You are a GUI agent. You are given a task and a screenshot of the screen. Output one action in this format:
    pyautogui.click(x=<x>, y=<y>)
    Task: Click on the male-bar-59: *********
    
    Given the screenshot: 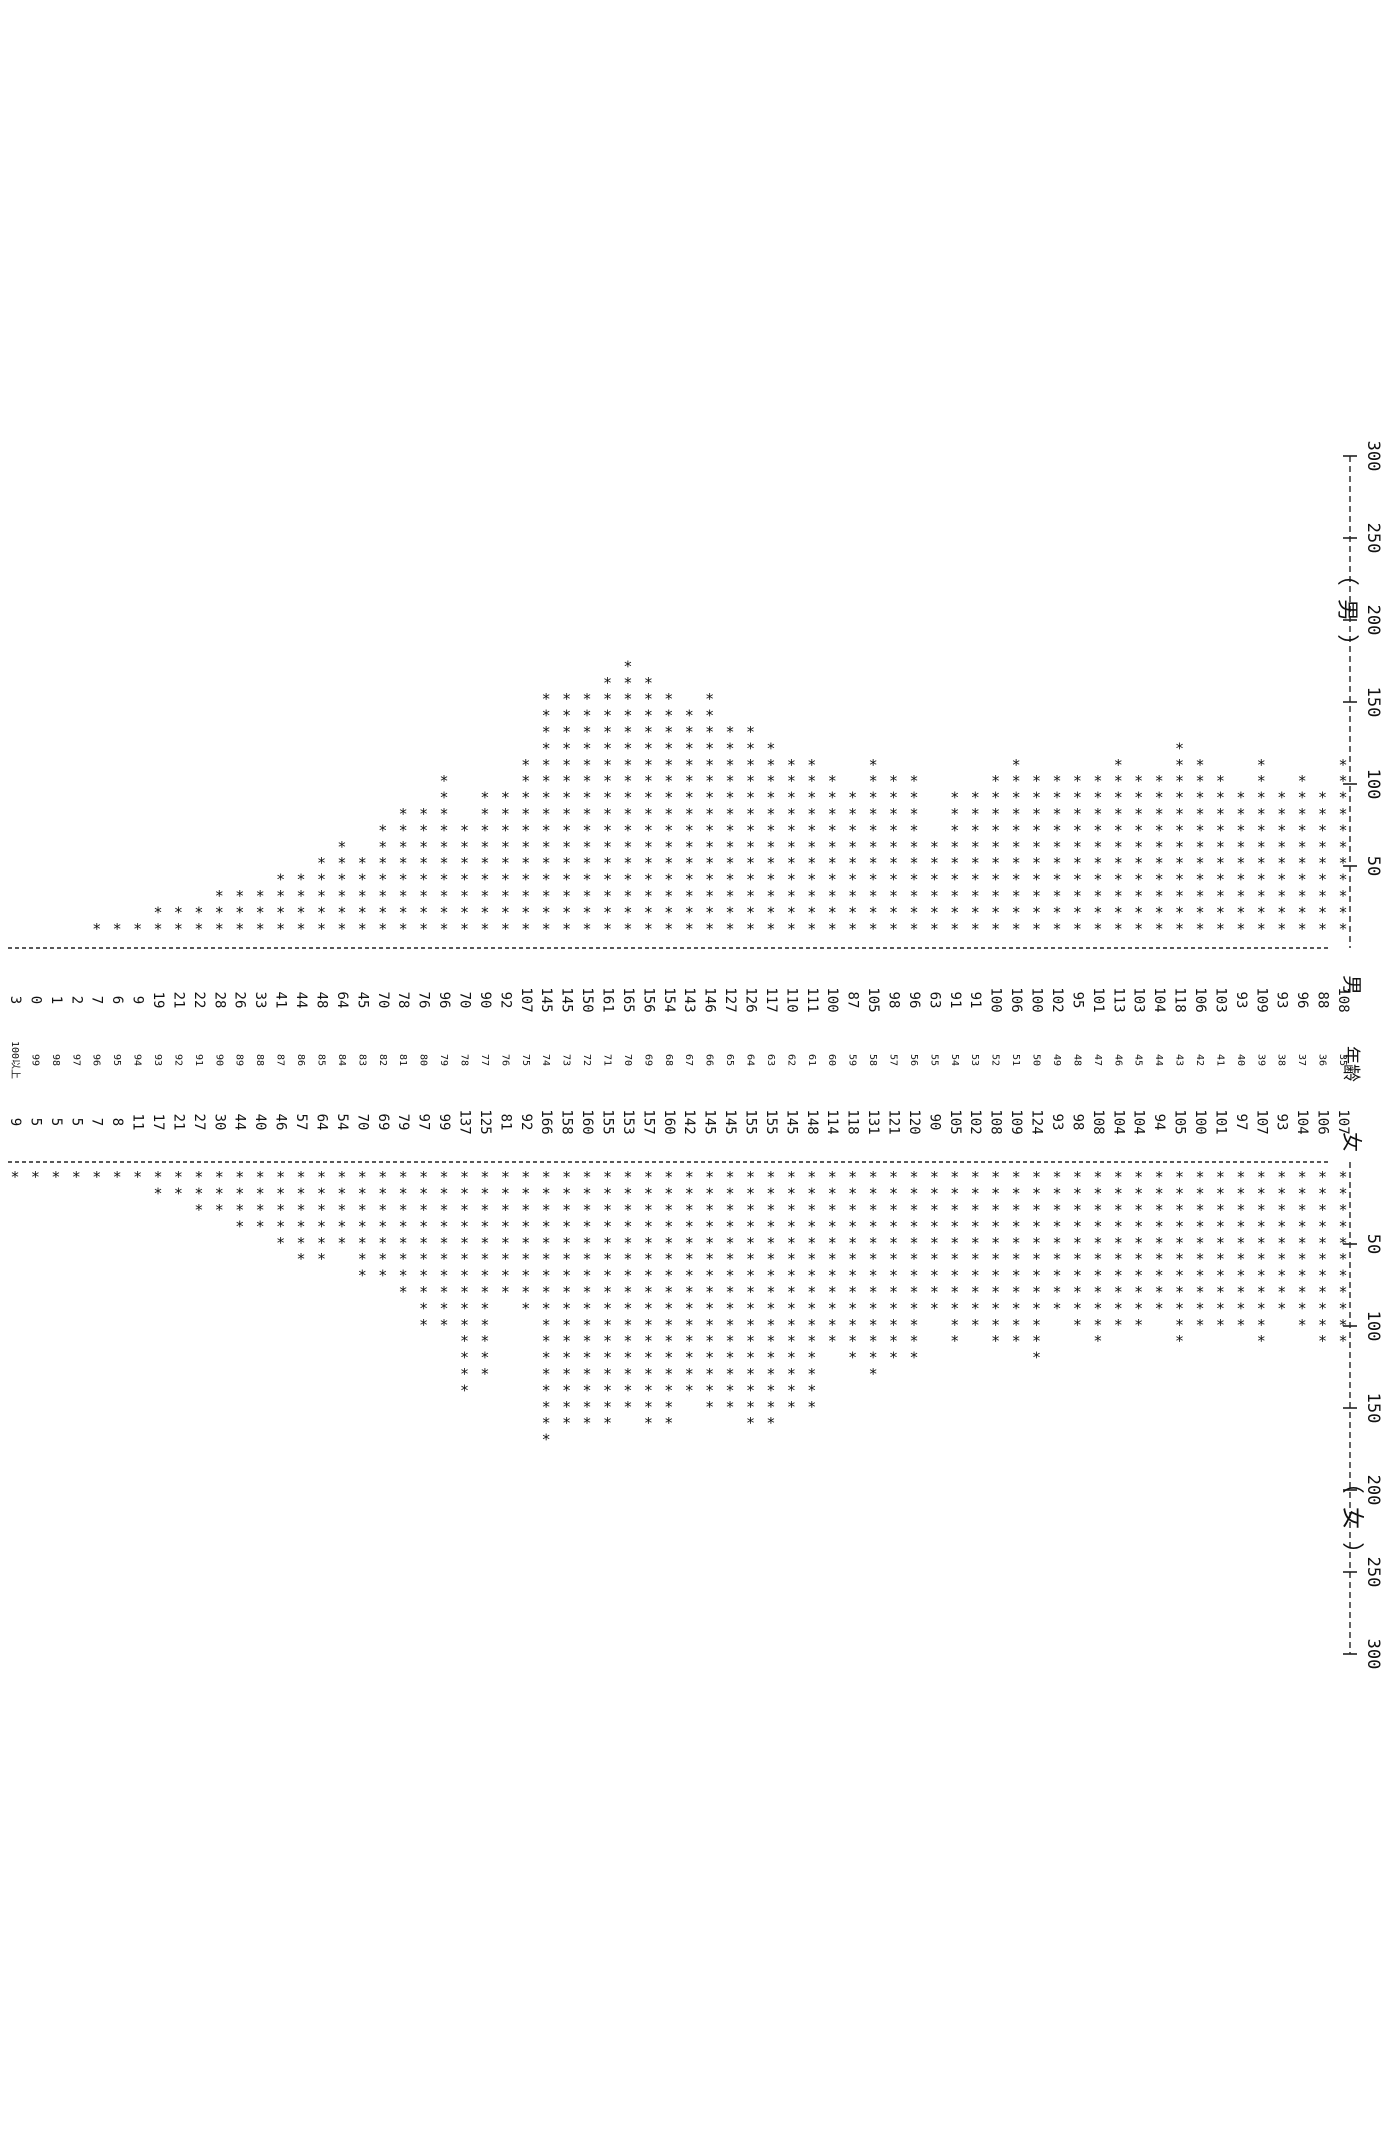 What is the action you would take?
    pyautogui.click(x=852, y=863)
    